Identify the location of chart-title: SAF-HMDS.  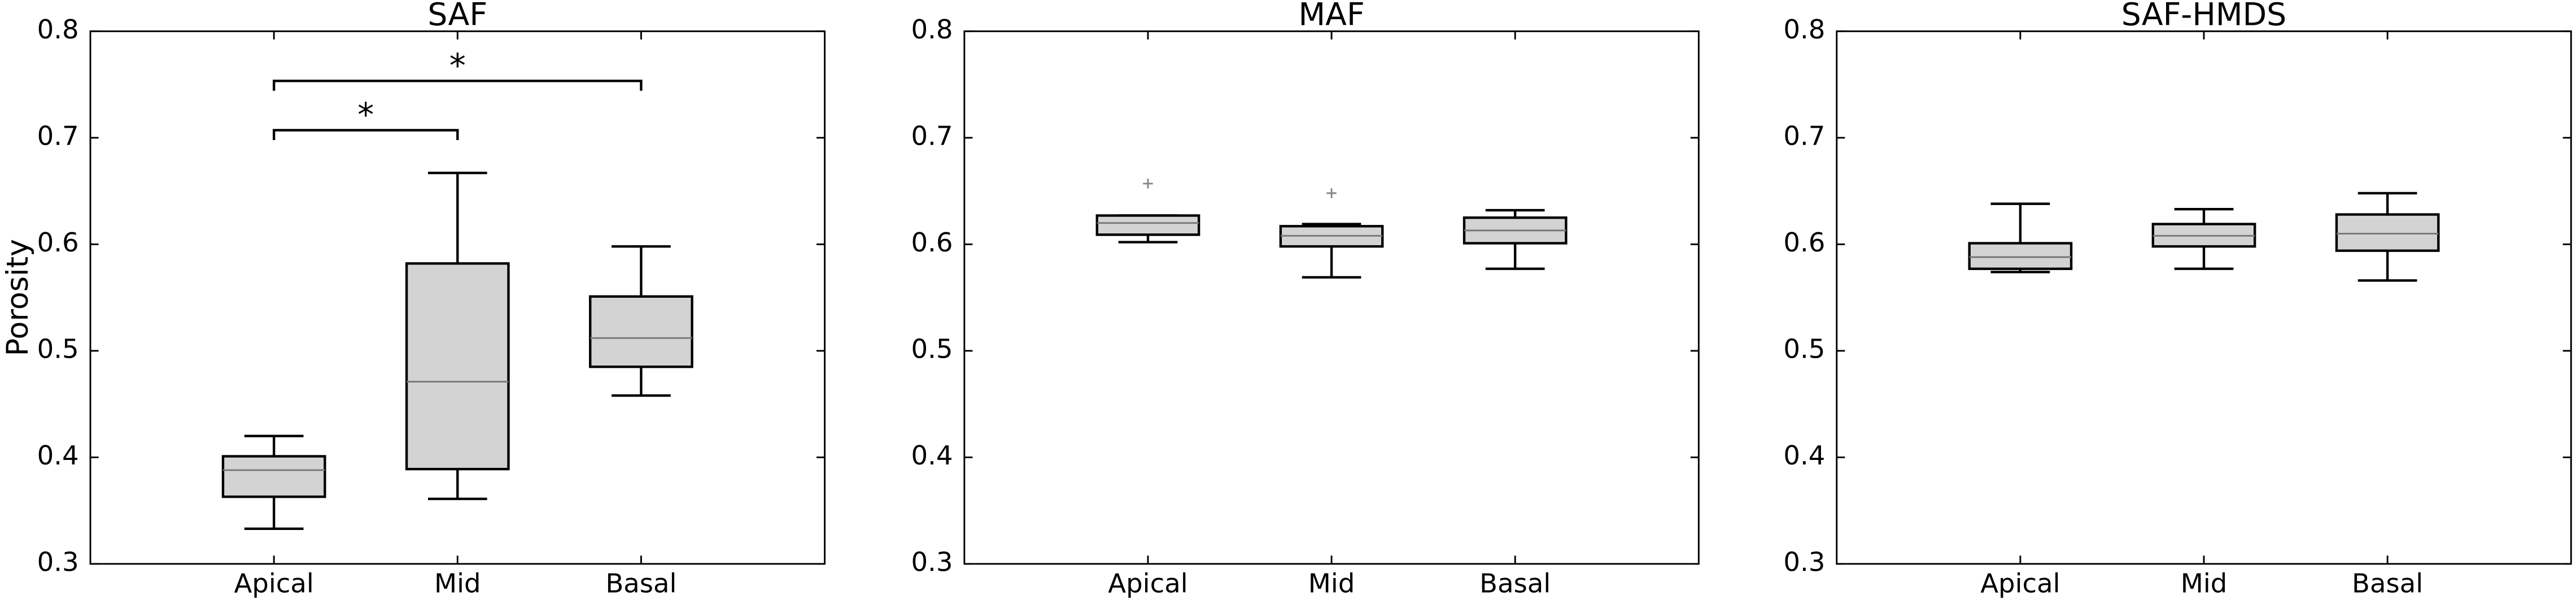
(2204, 16).